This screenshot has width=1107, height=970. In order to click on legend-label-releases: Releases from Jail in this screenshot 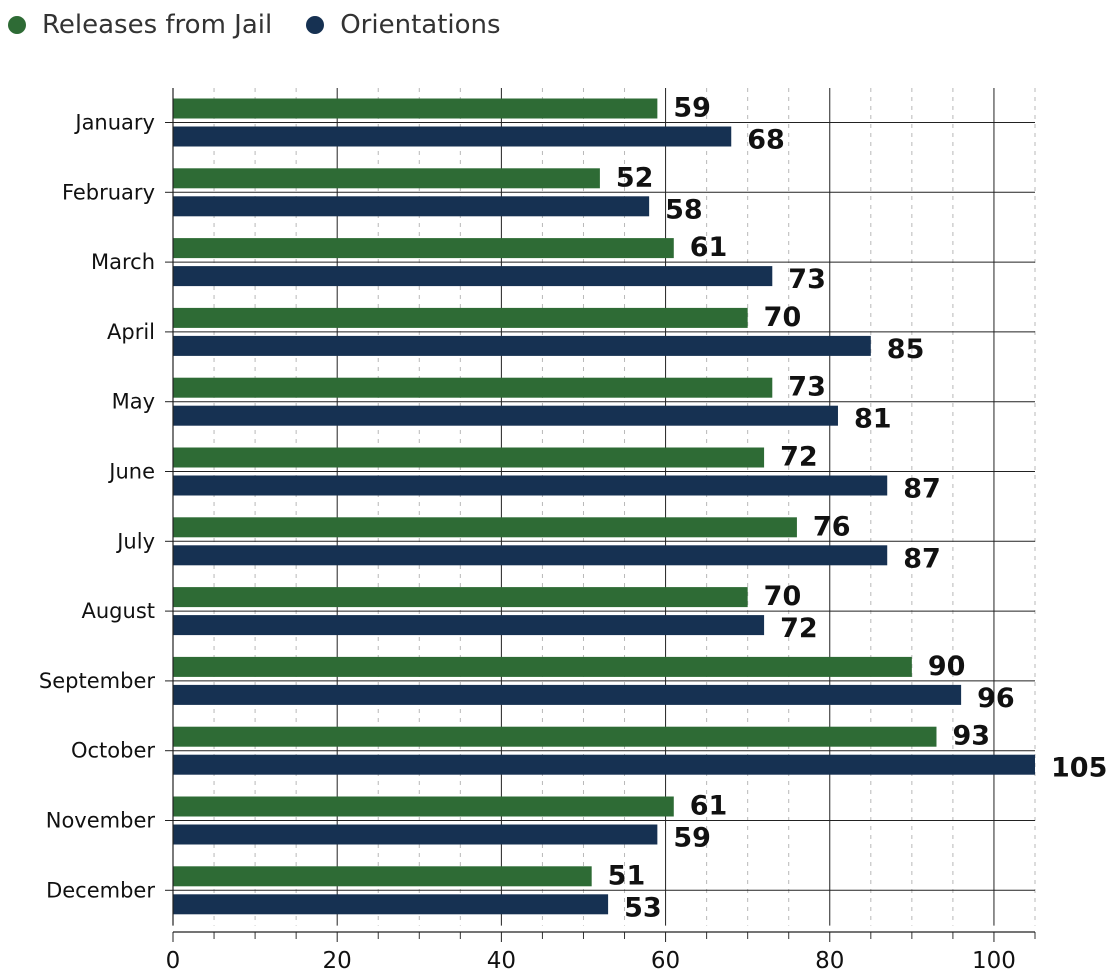, I will do `click(157, 25)`.